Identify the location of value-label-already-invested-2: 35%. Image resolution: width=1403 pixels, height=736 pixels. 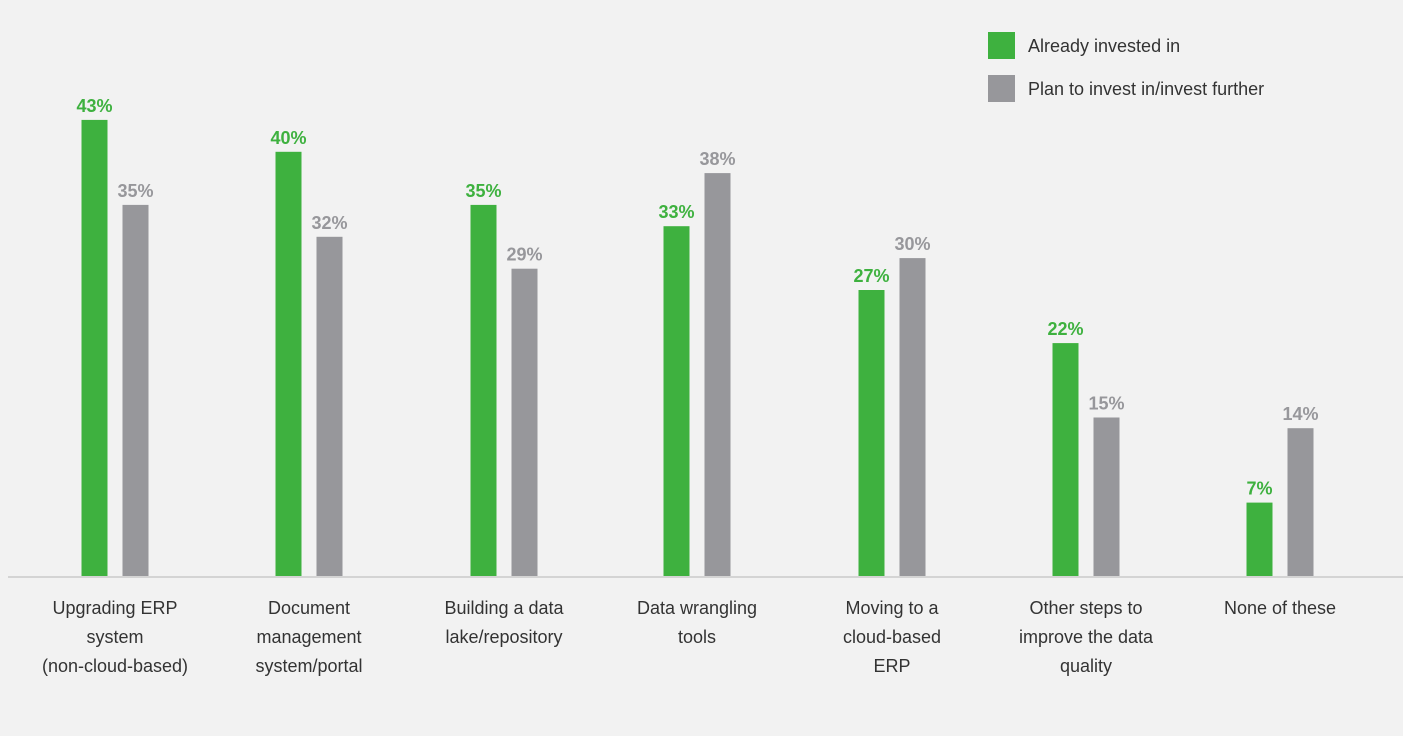
(483, 191).